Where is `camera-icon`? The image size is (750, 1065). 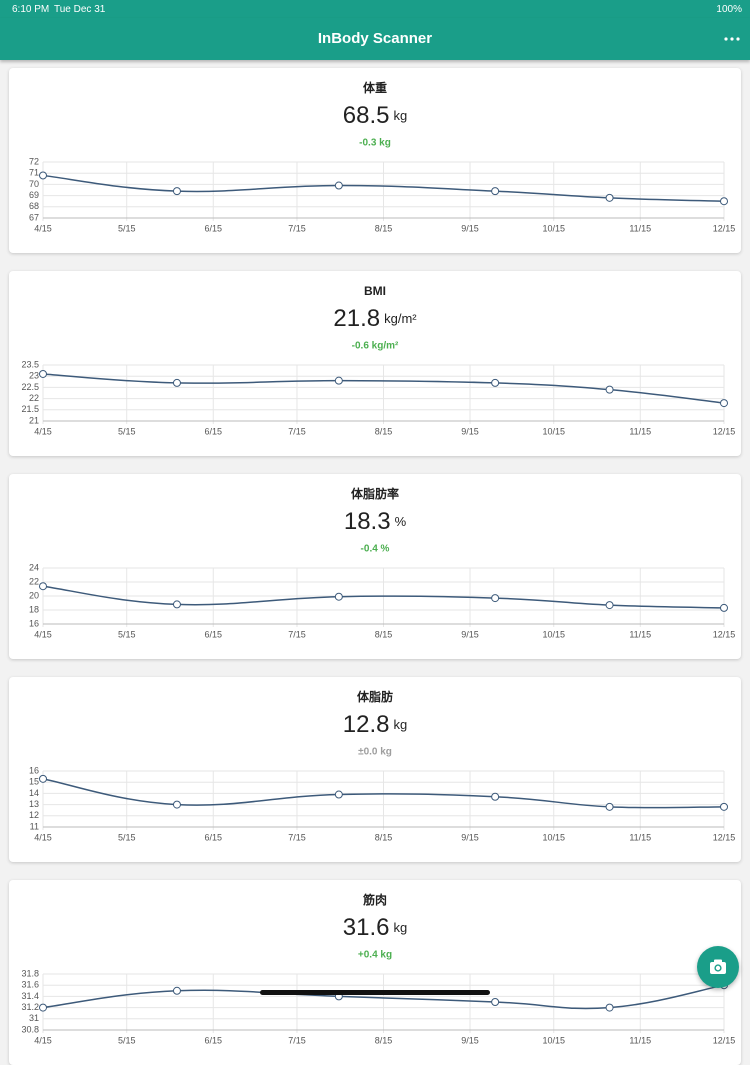 camera-icon is located at coordinates (718, 966).